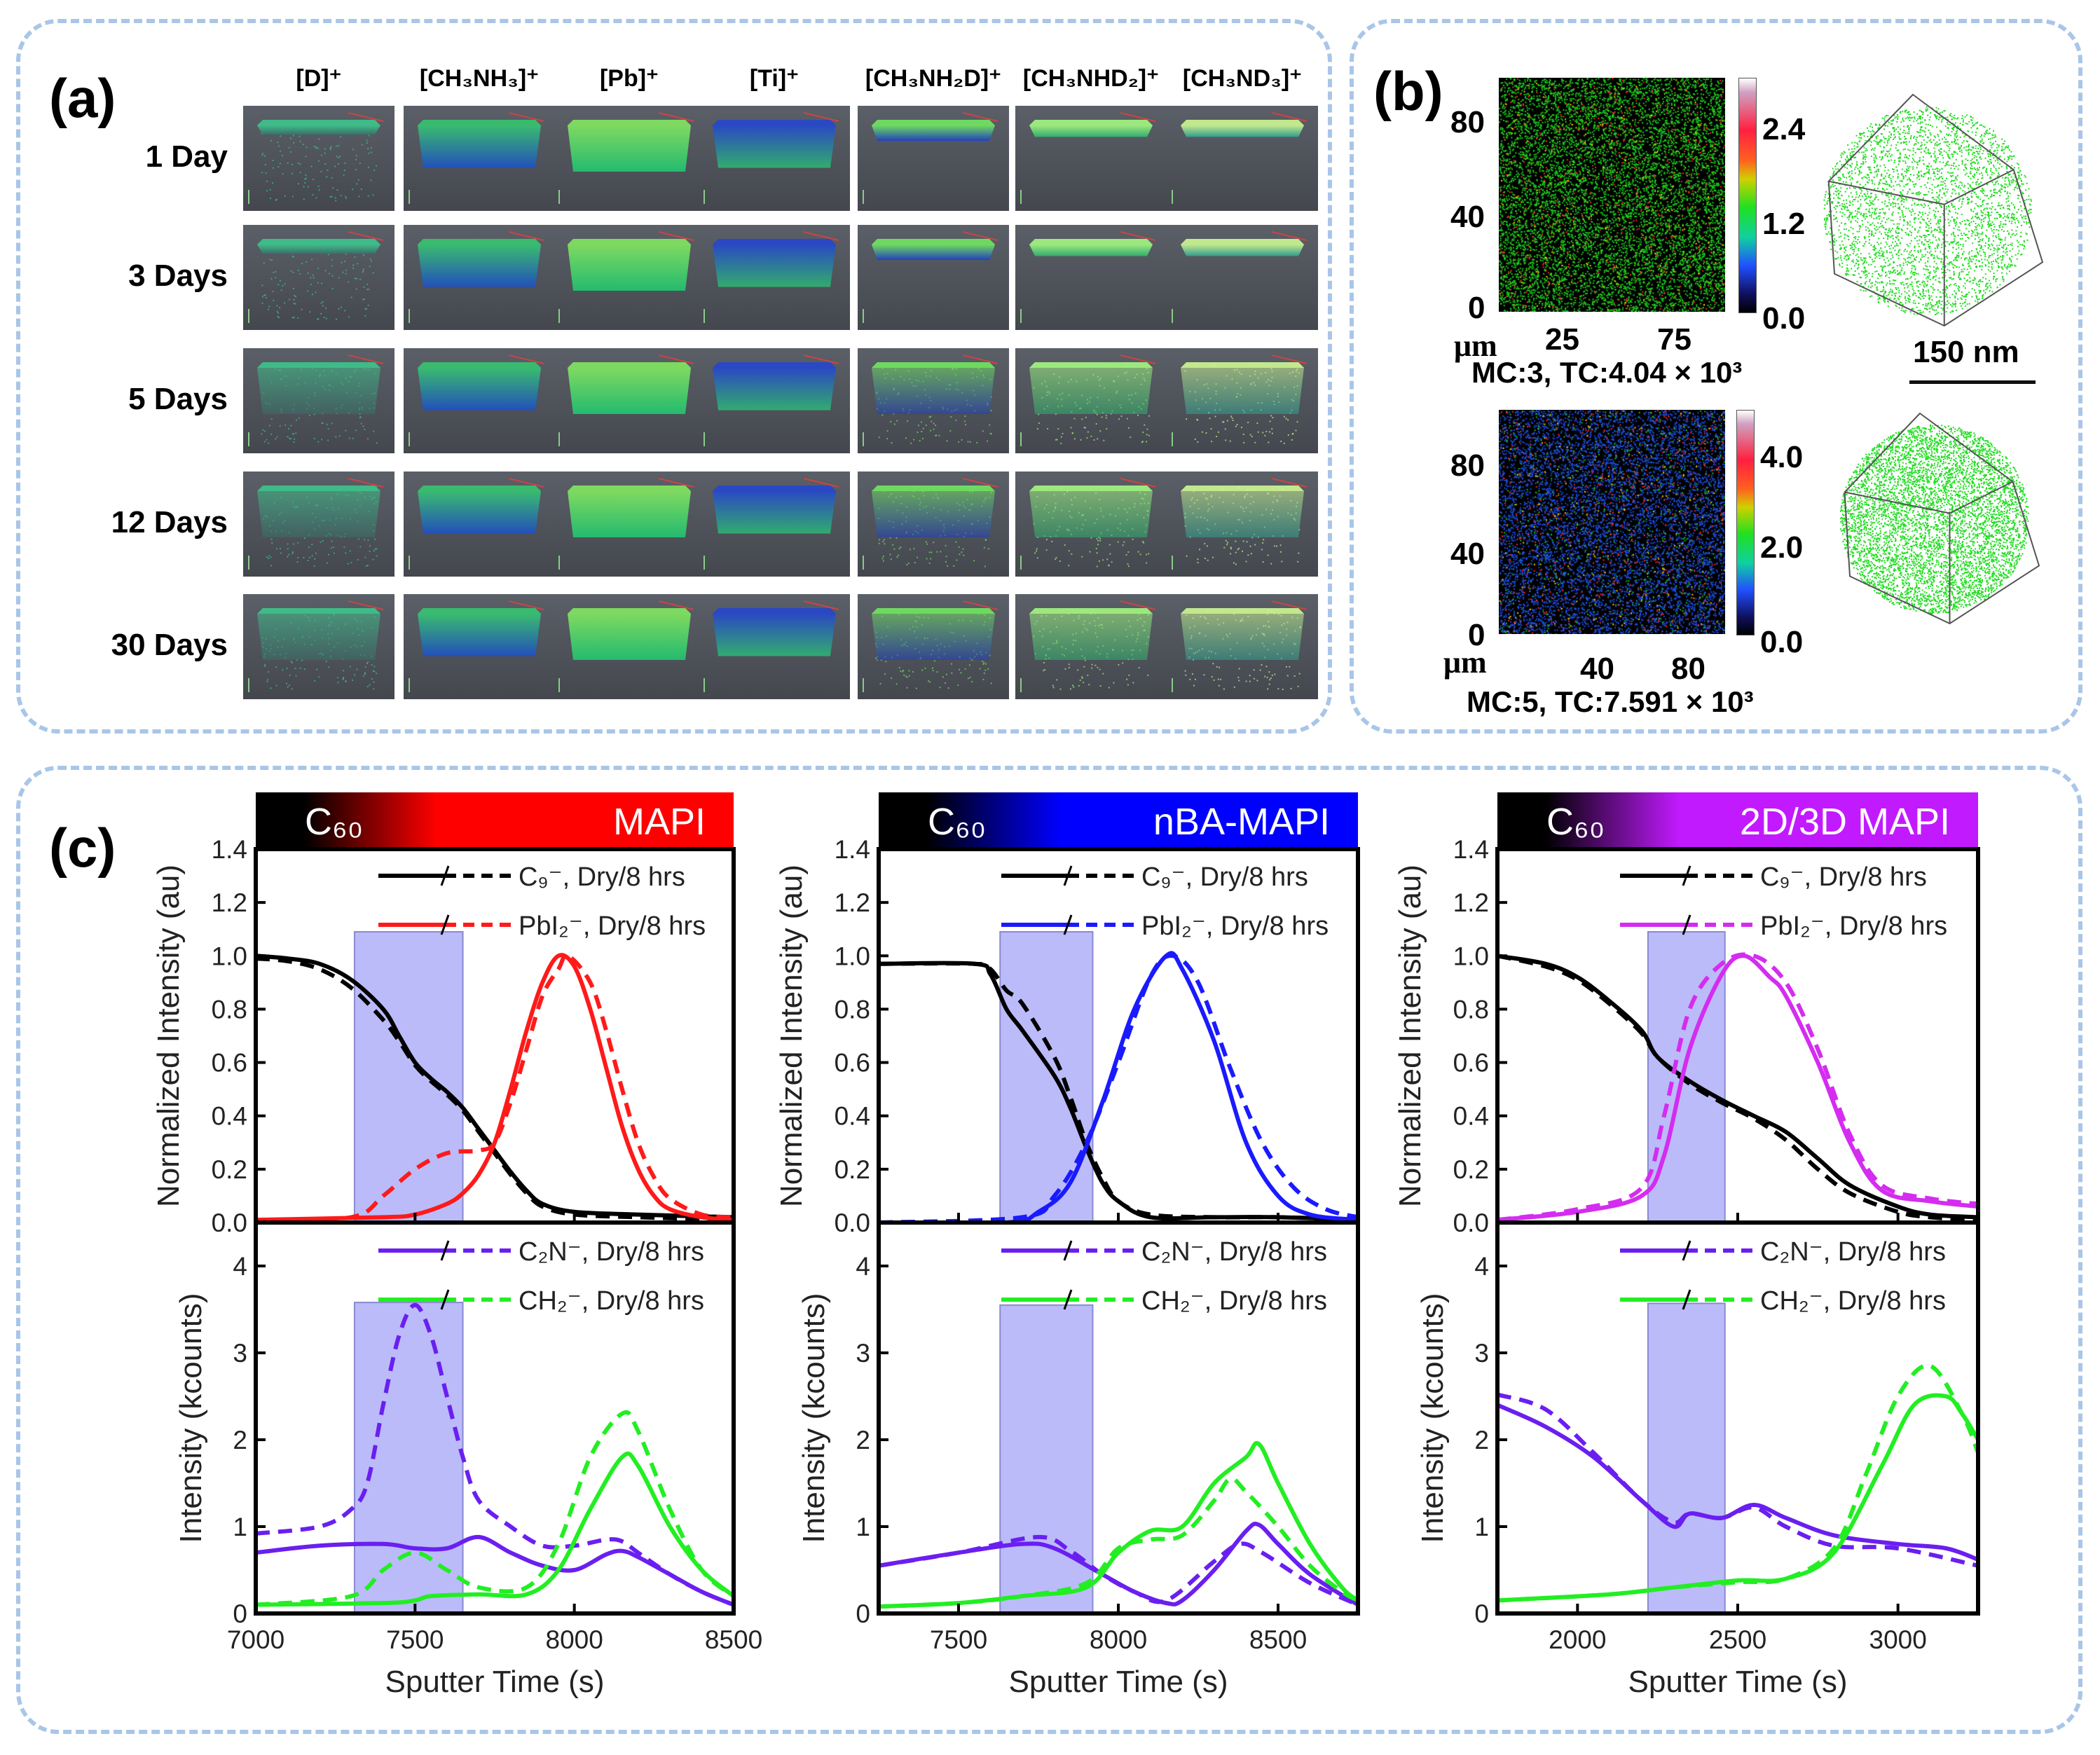 Image resolution: width=2100 pixels, height=1755 pixels. Describe the element at coordinates (149, 645) in the screenshot. I see `row-label: 30 Days` at that location.